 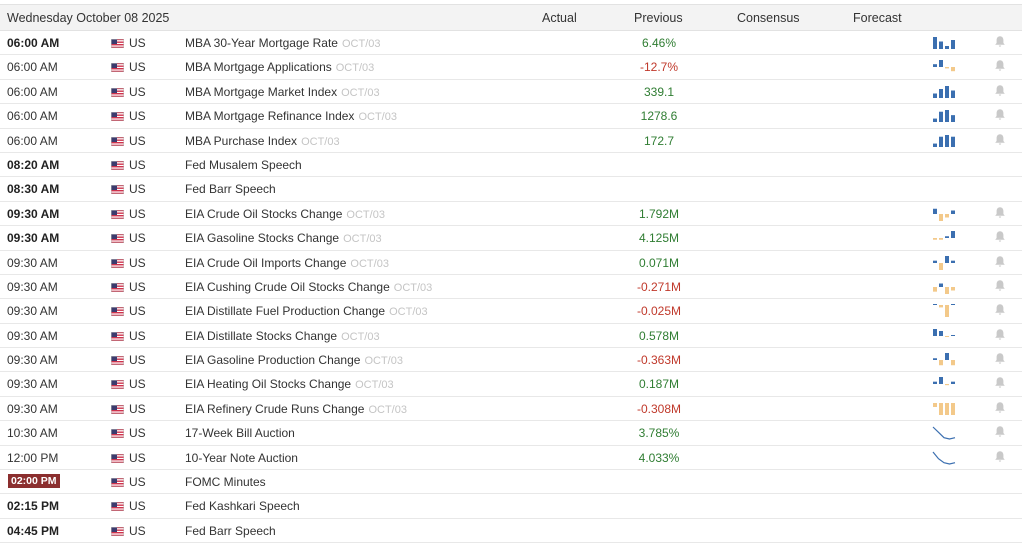 What do you see at coordinates (268, 384) in the screenshot?
I see `event-name-link: EIA Heating Oil Stocks Change` at bounding box center [268, 384].